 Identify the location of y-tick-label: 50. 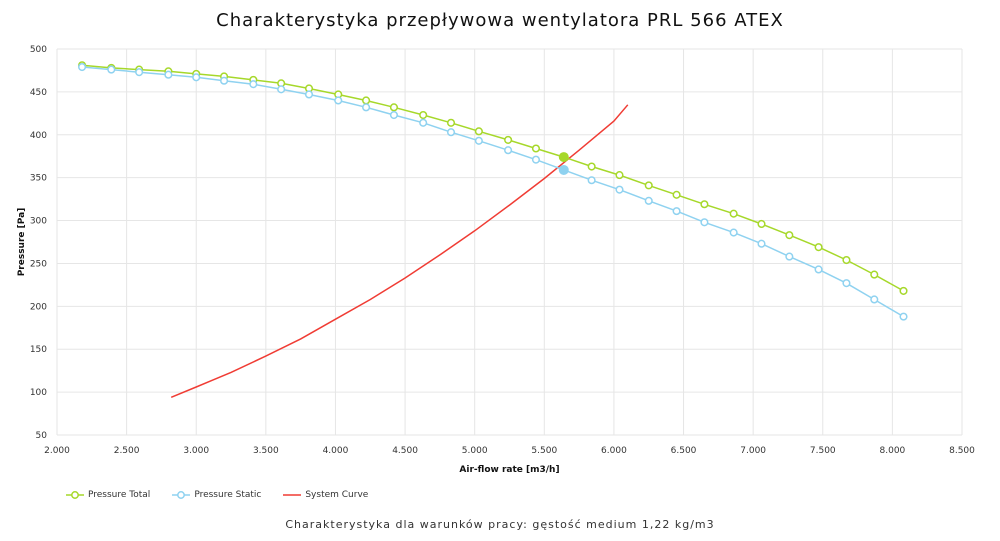
(42, 436).